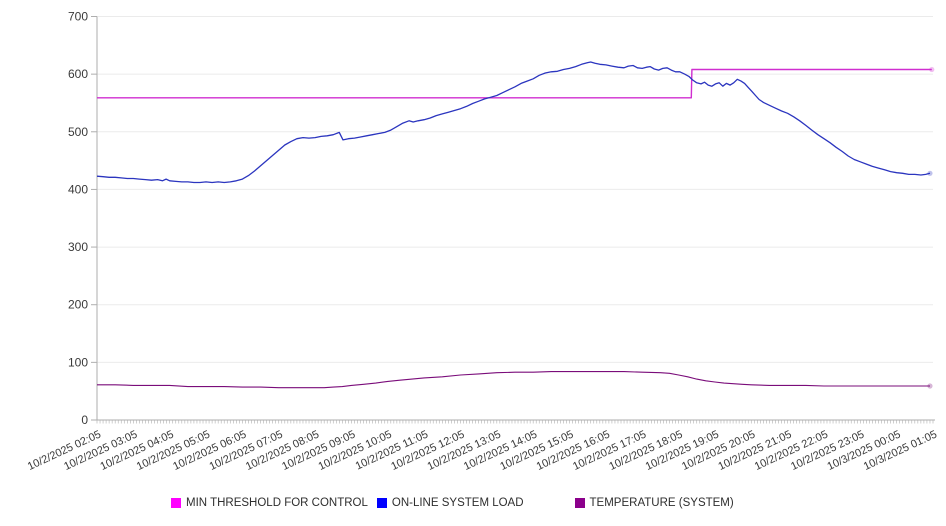 The image size is (946, 526). I want to click on legend-swatch-temperature-icon, so click(579, 503).